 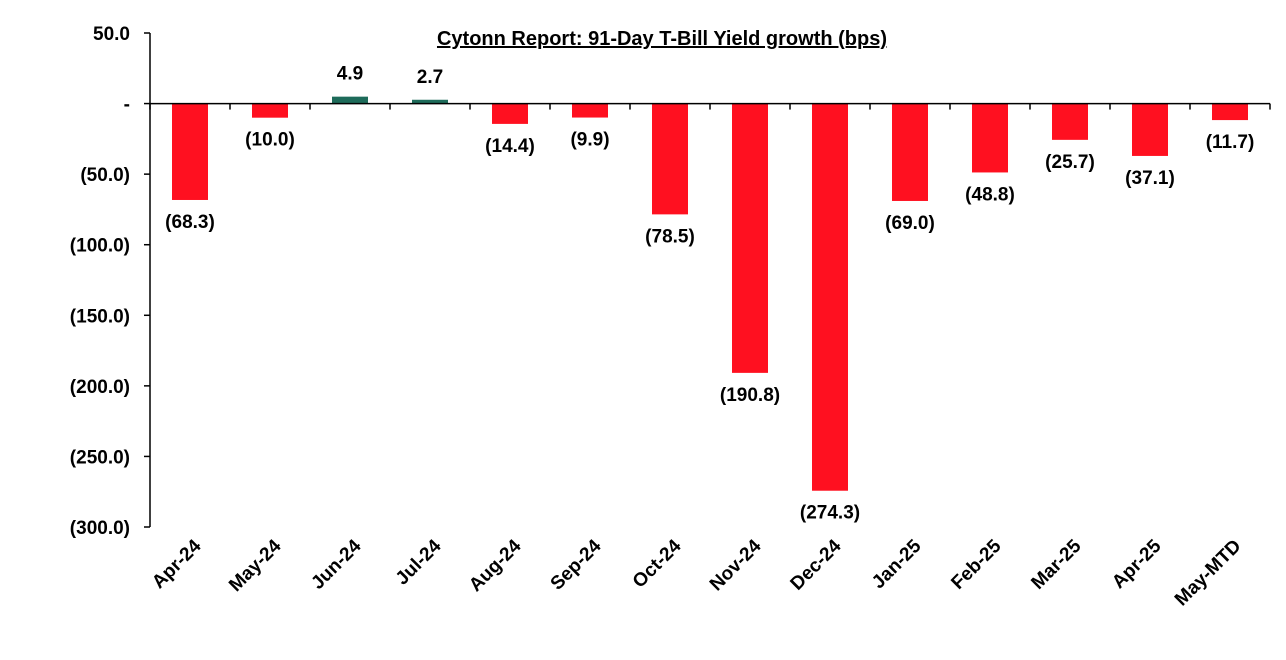 I want to click on x-tick-label: Jul-24, so click(x=419, y=562).